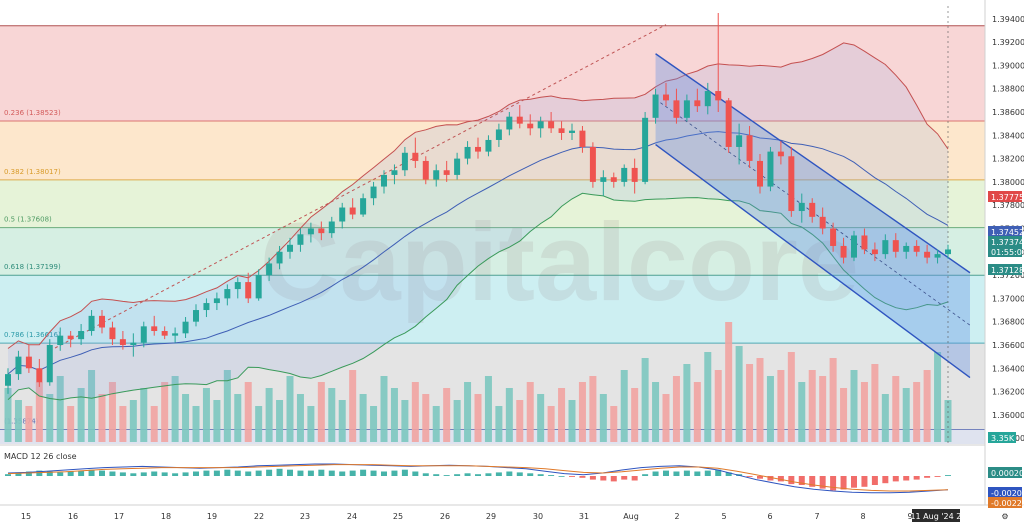  I want to click on macd-background, so click(492, 475).